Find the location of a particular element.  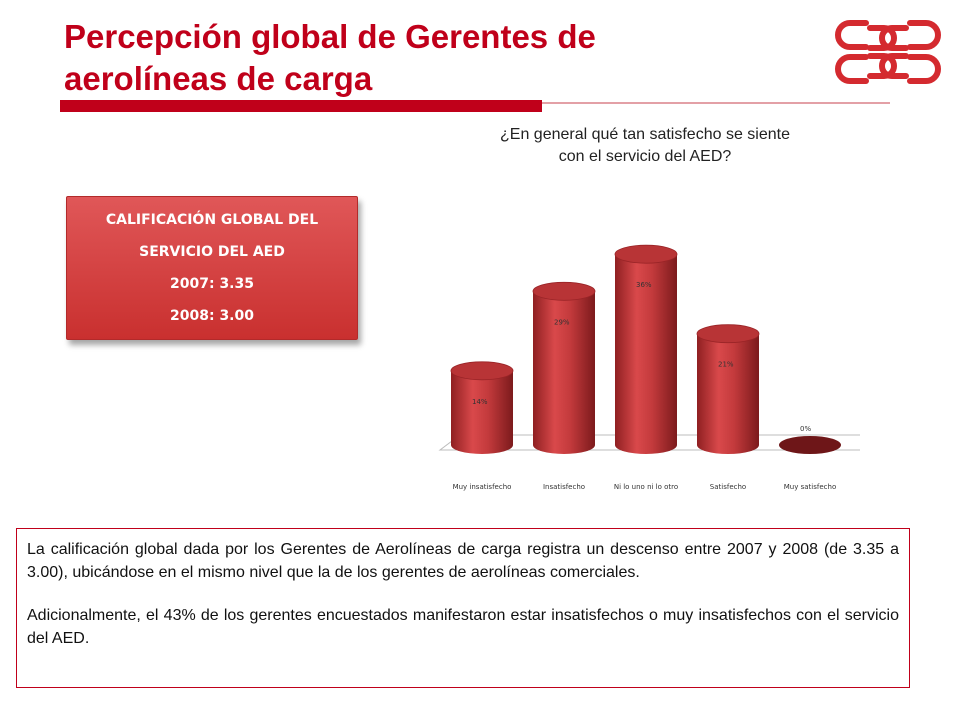

value-label-4: 0% is located at coordinates (805, 429).